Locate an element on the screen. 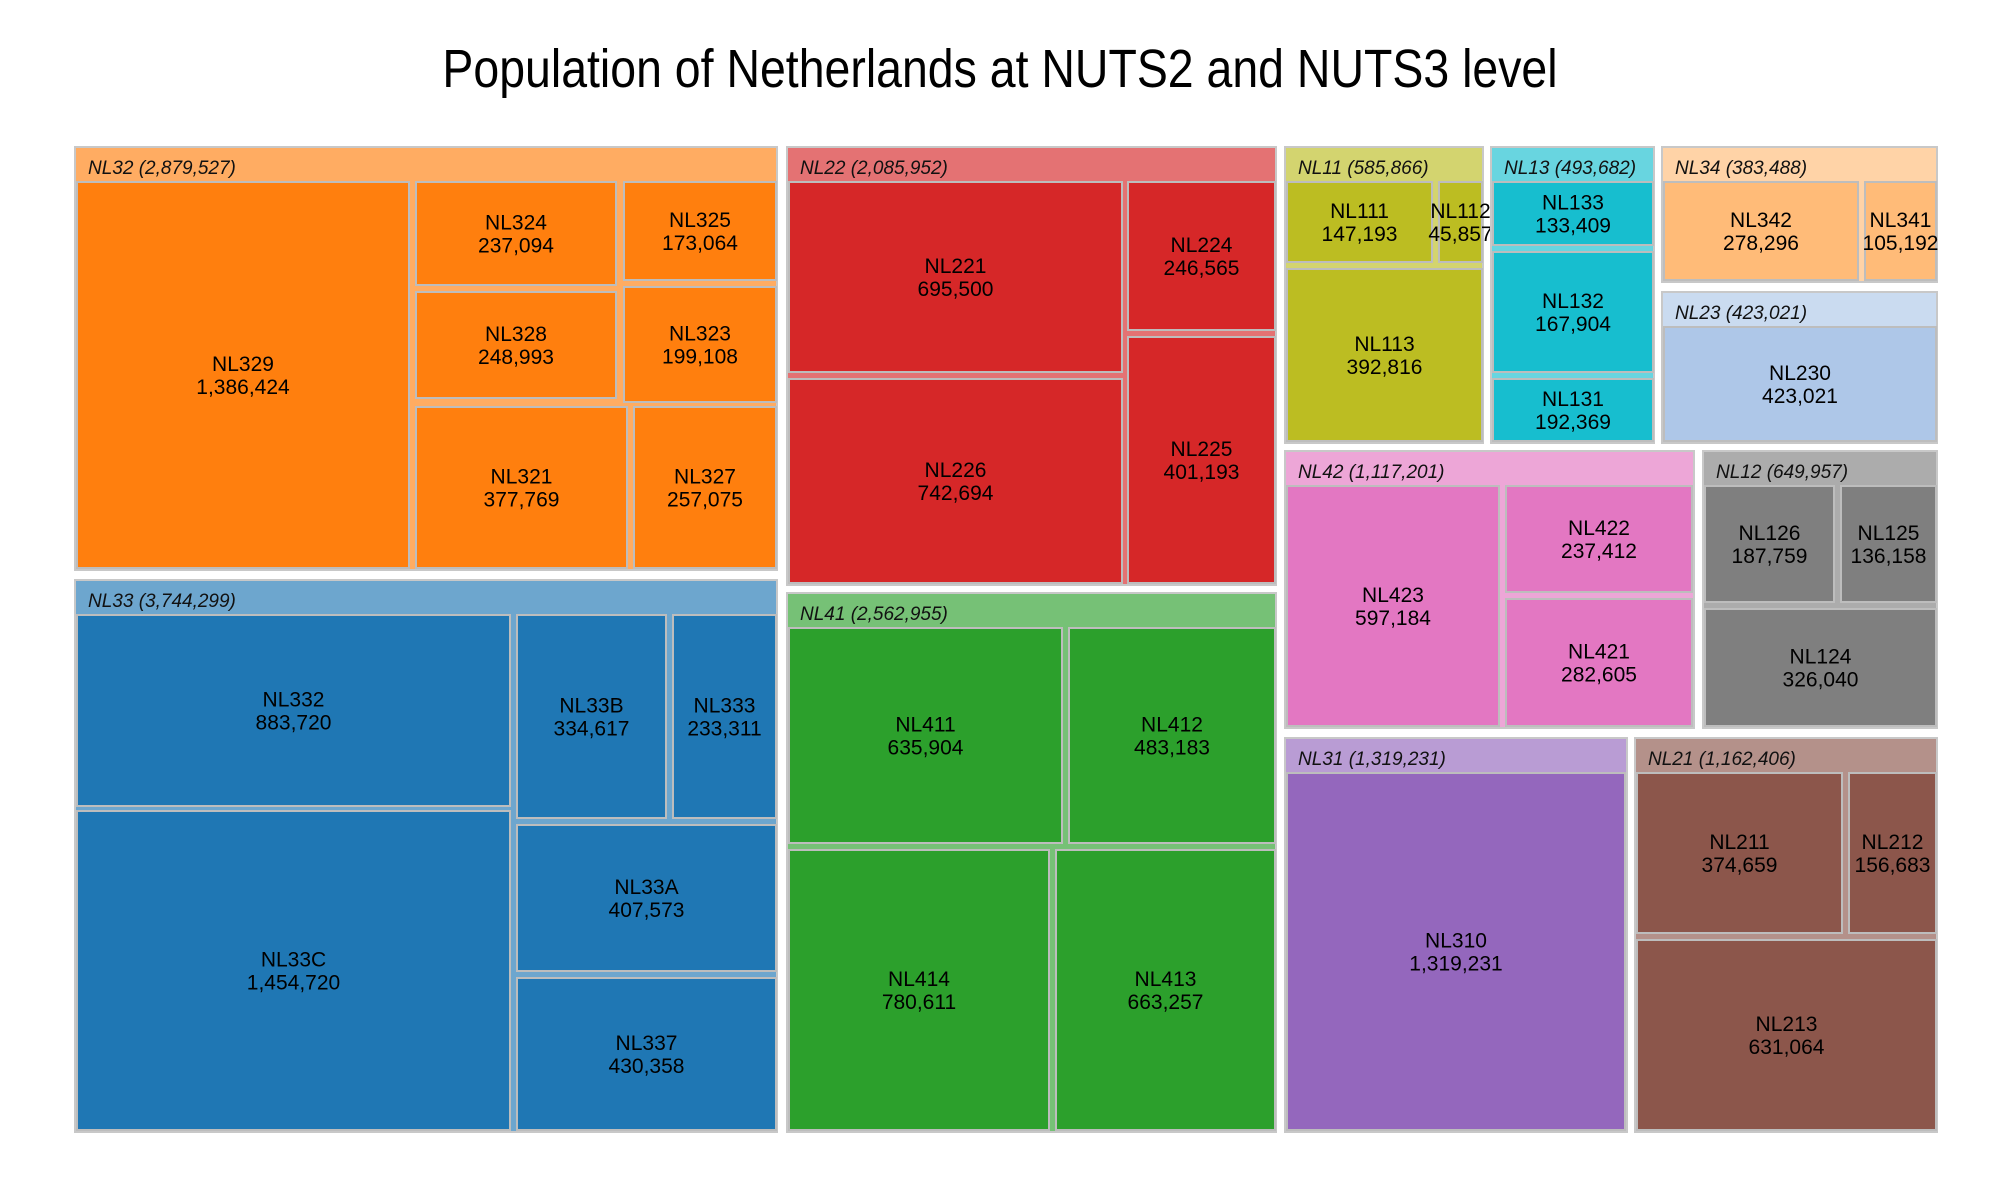 This screenshot has height=1200, width=2000. leaf-nl423 is located at coordinates (1393, 606).